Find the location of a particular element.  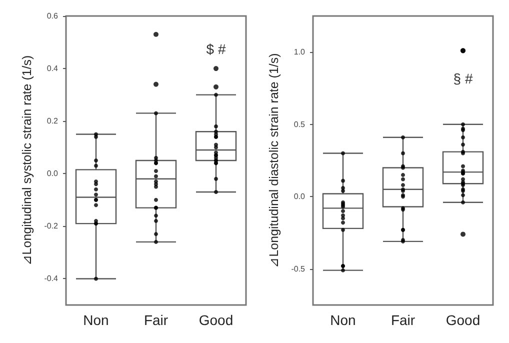

annotation: § # is located at coordinates (463, 78).